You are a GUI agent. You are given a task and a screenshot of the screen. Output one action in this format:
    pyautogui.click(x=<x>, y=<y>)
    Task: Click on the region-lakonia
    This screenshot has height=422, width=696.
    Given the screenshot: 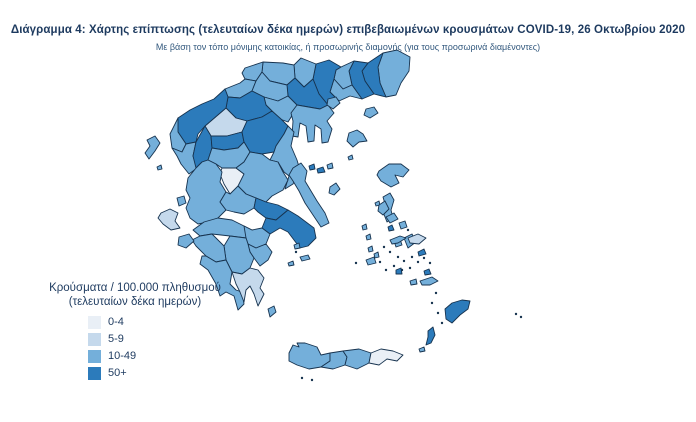 What is the action you would take?
    pyautogui.click(x=248, y=287)
    